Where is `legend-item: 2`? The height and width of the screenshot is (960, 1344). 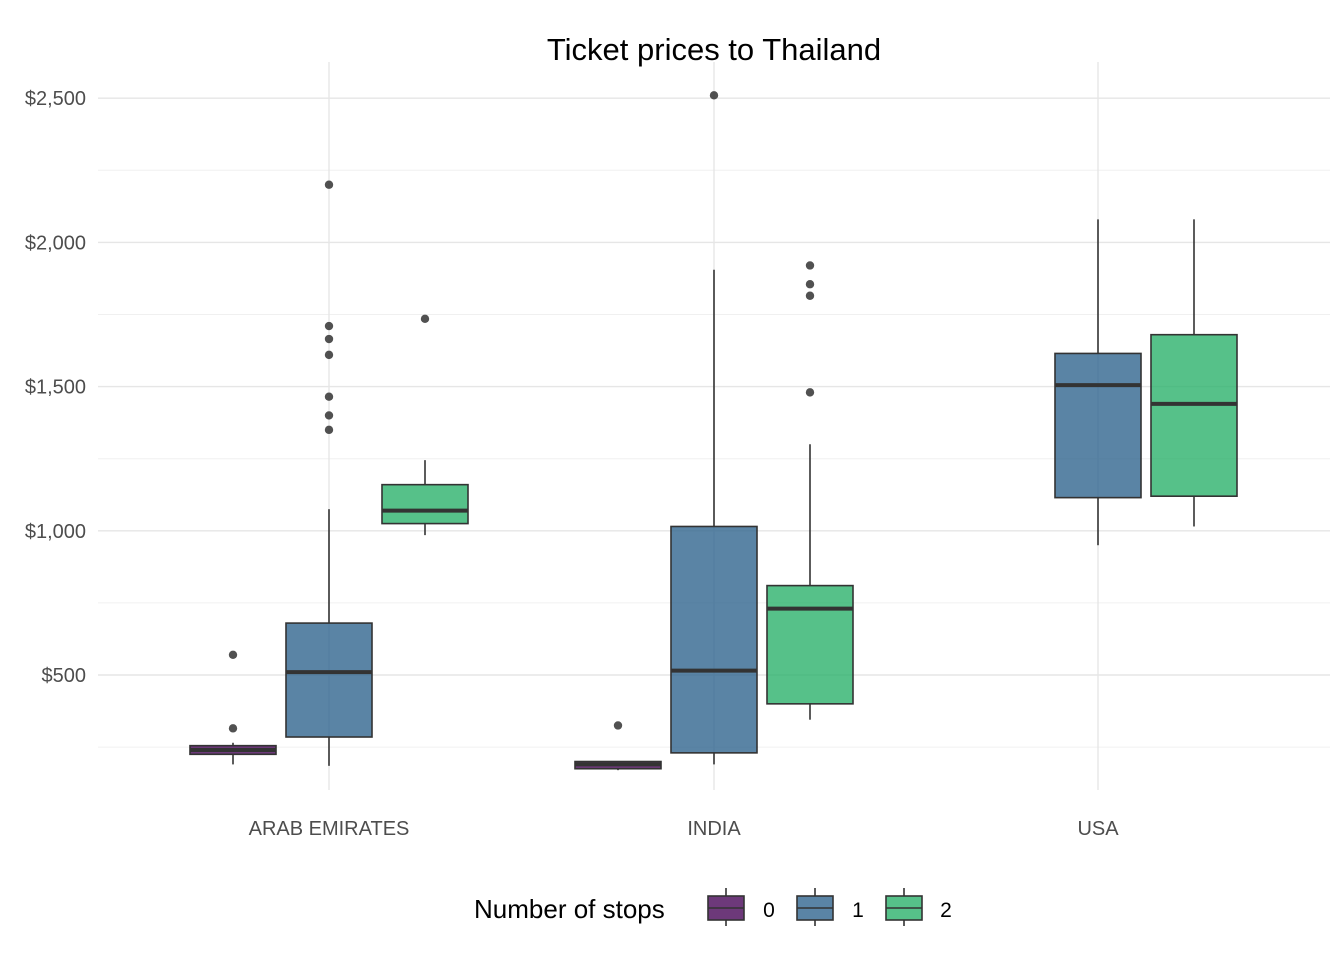 legend-item: 2 is located at coordinates (918, 907).